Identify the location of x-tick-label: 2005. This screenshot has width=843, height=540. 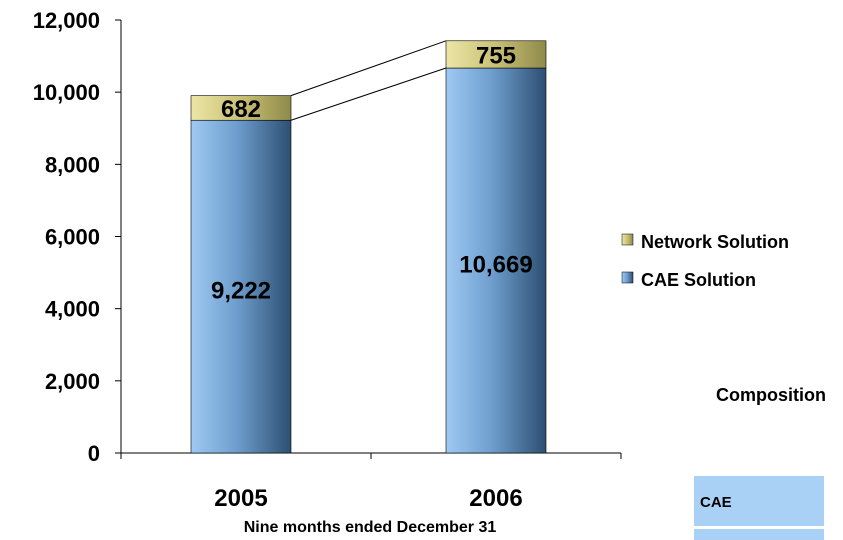
(240, 498).